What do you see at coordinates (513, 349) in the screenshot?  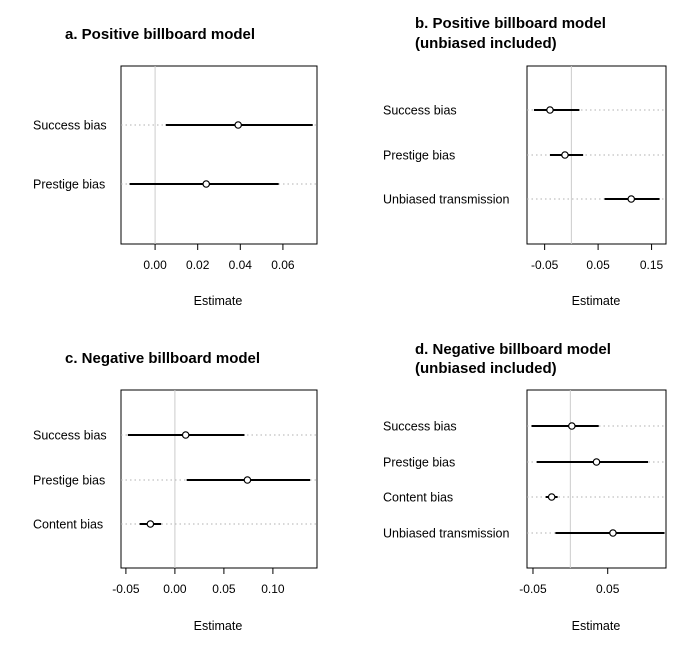 I see `panel-title: d. Negative billboard model` at bounding box center [513, 349].